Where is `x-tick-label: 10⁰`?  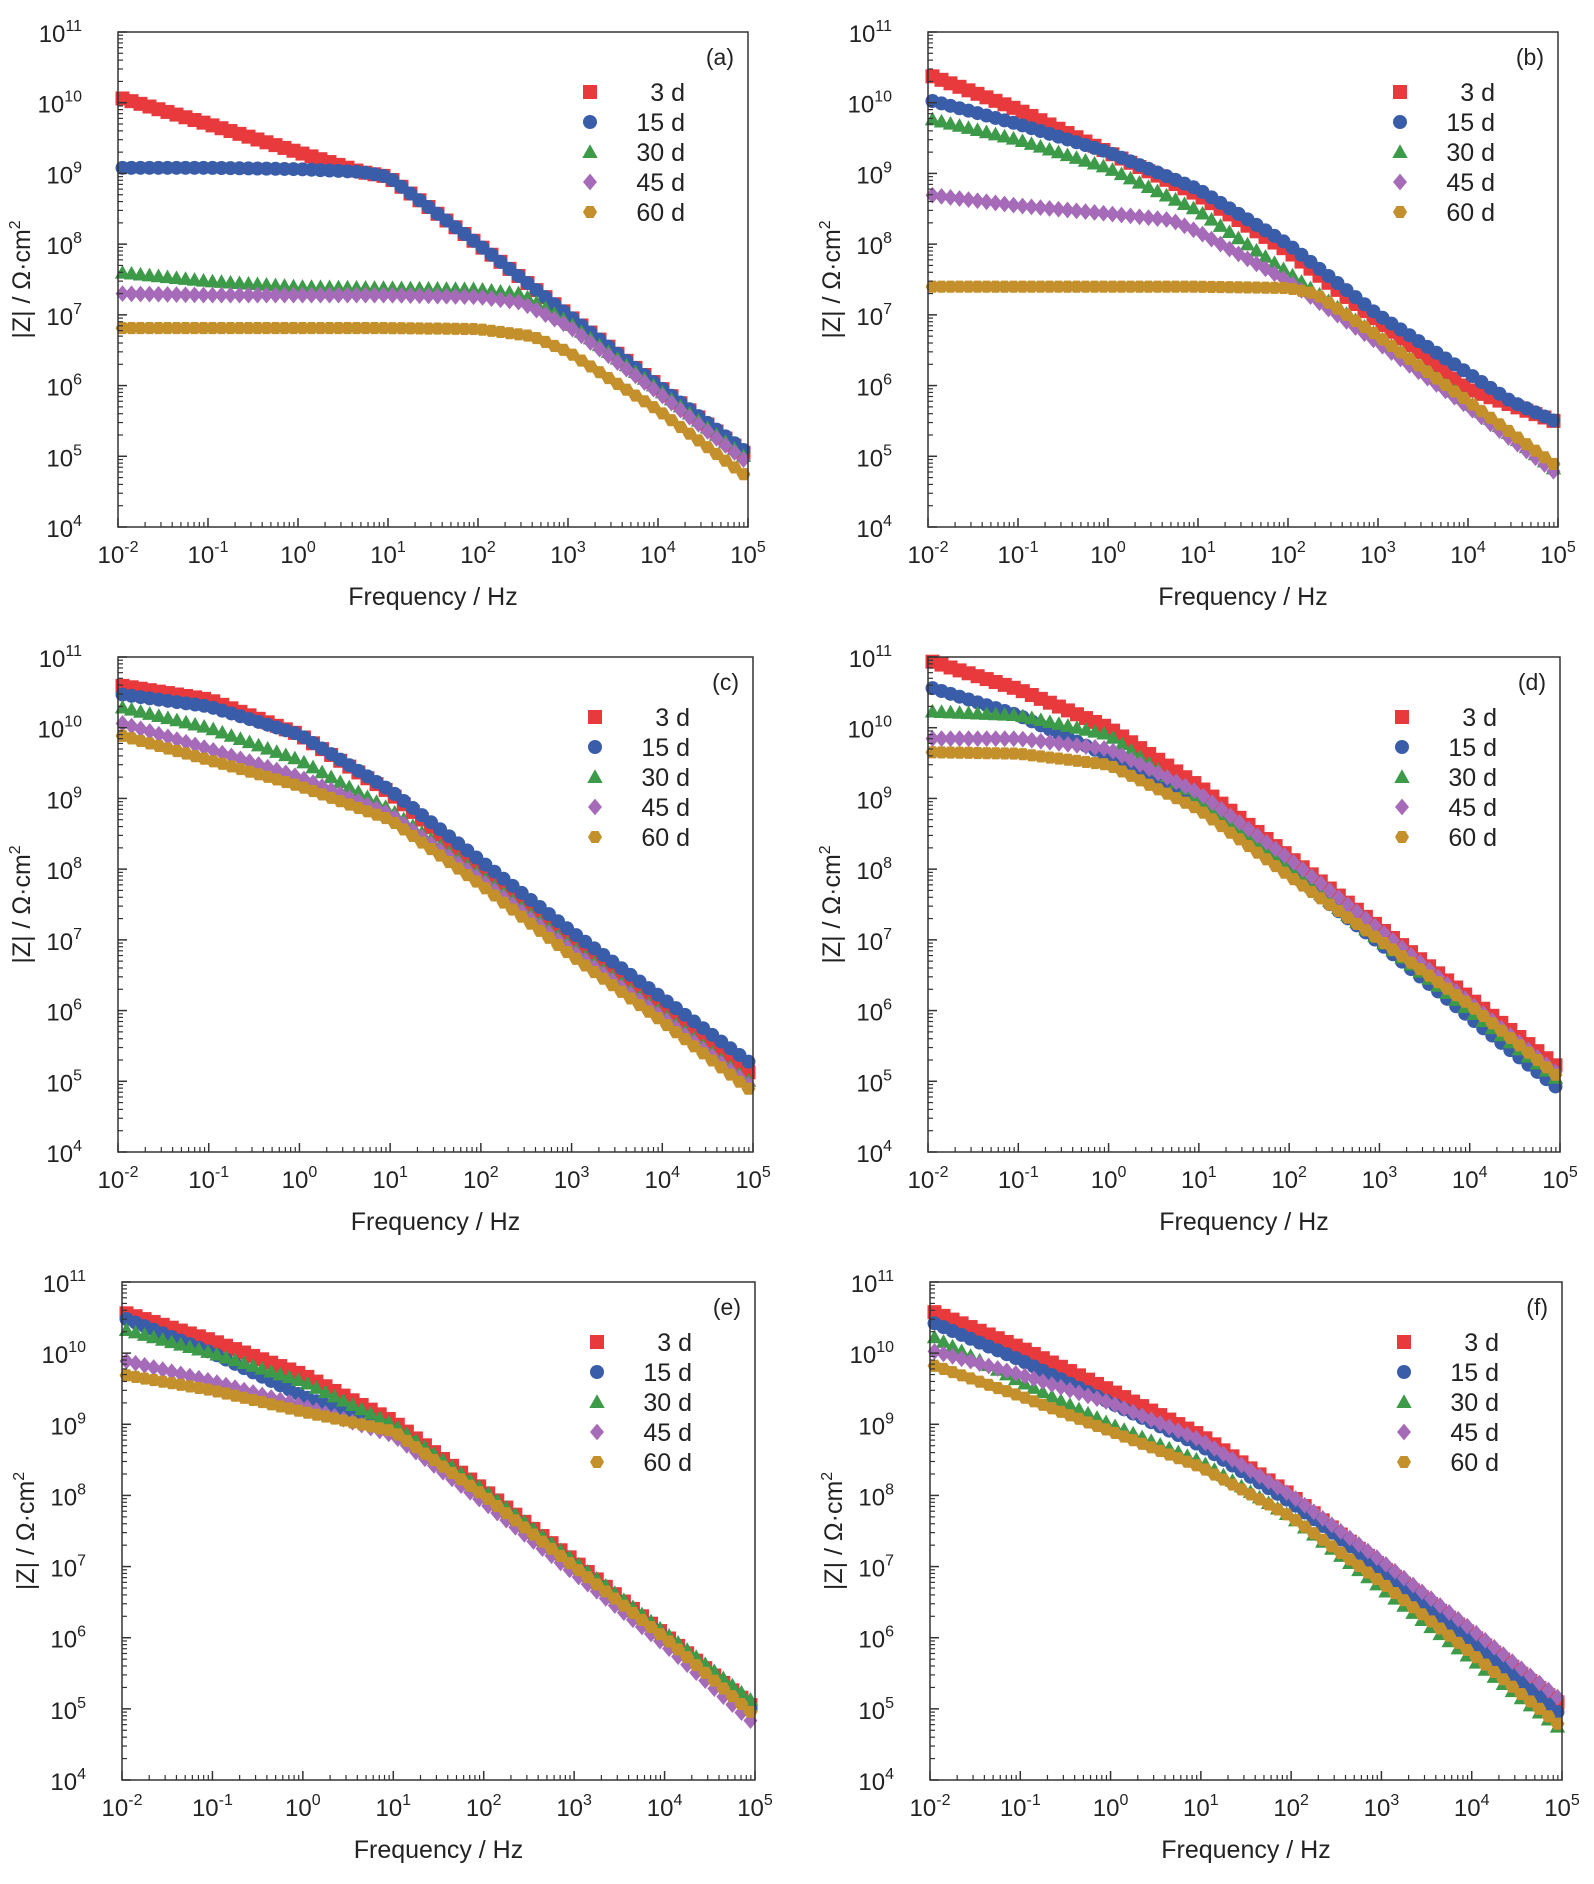
x-tick-label: 10⁰ is located at coordinates (303, 1807).